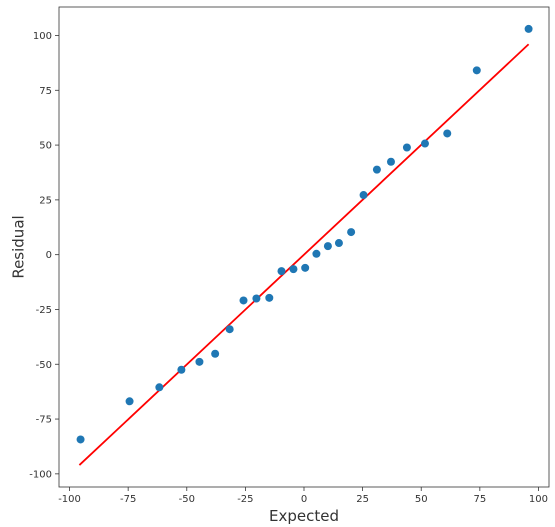 This screenshot has height=527, width=555. Describe the element at coordinates (187, 499) in the screenshot. I see `x-tick-label: -50` at that location.